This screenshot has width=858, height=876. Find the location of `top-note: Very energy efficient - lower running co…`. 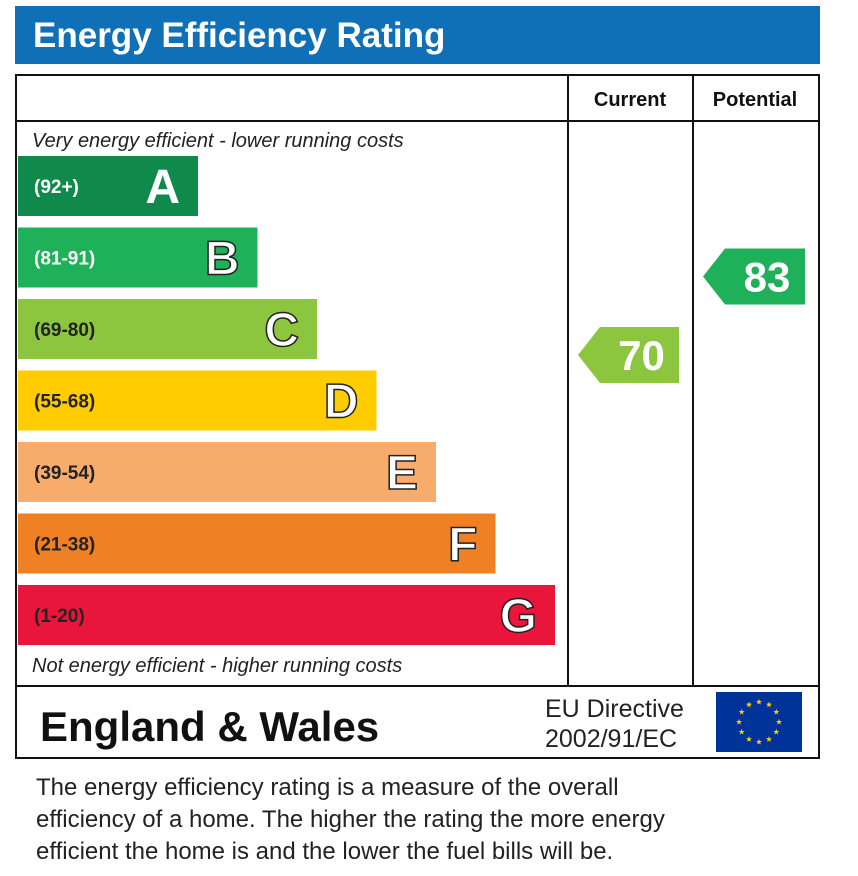

top-note: Very energy efficient - lower running co… is located at coordinates (218, 141).